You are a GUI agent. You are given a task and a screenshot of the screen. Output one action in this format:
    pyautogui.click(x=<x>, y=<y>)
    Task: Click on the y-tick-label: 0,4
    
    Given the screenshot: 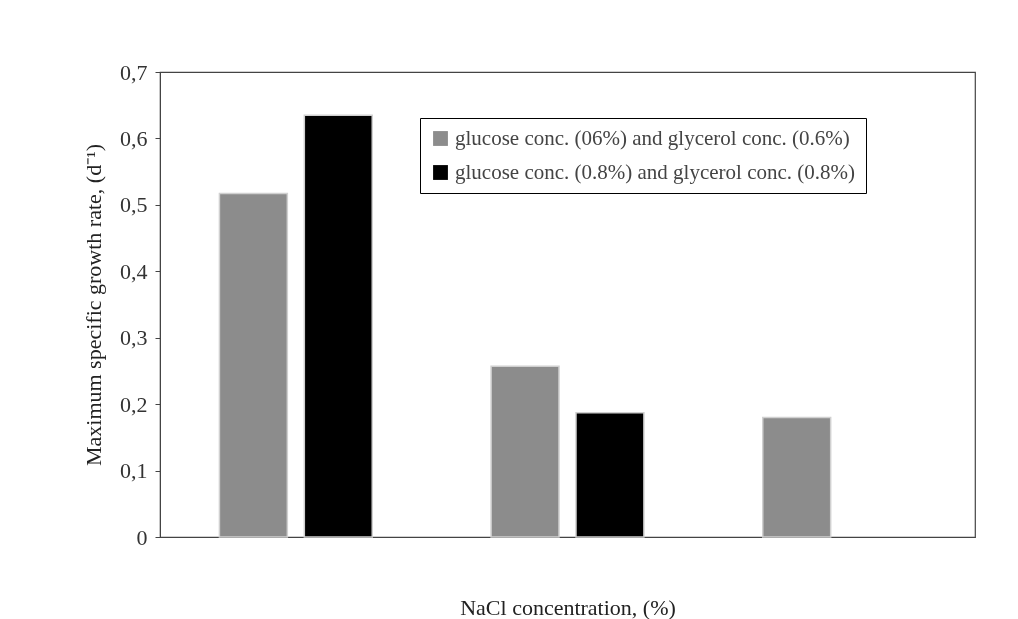 What is the action you would take?
    pyautogui.click(x=134, y=271)
    